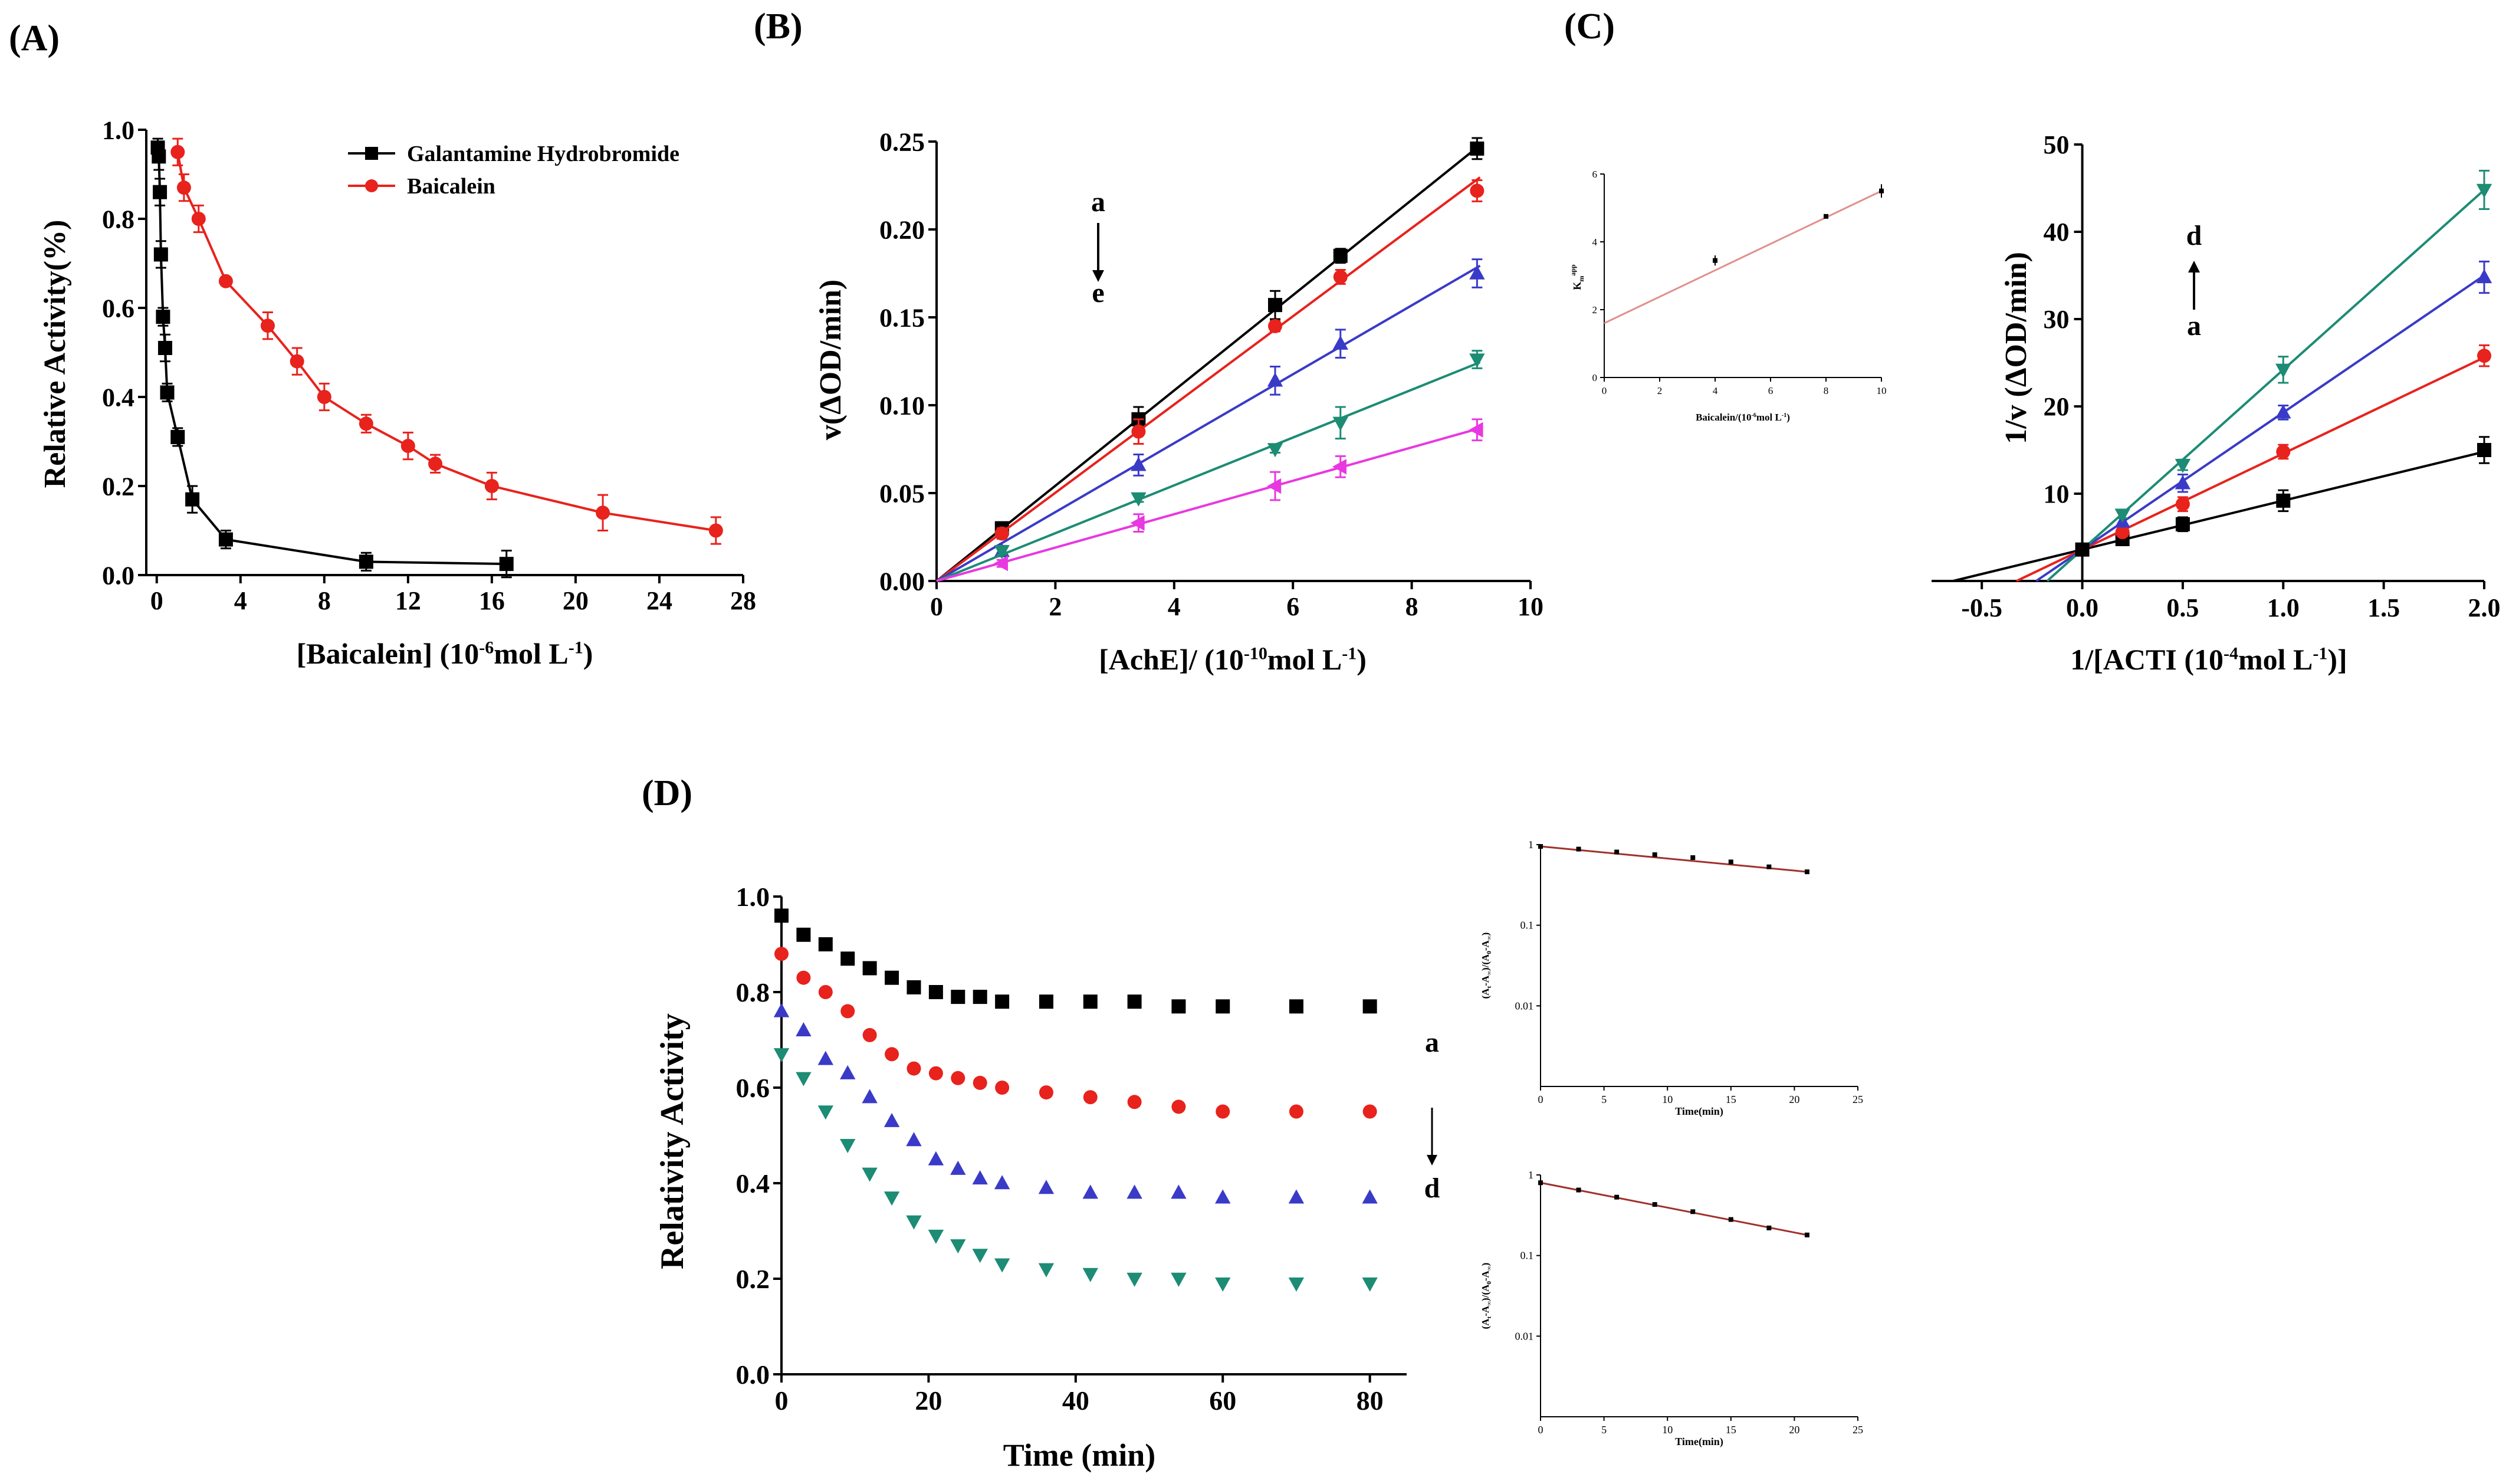 The image size is (2519, 1484). I want to click on chart-d-inset-1-xtick-label-5: 25, so click(1858, 1430).